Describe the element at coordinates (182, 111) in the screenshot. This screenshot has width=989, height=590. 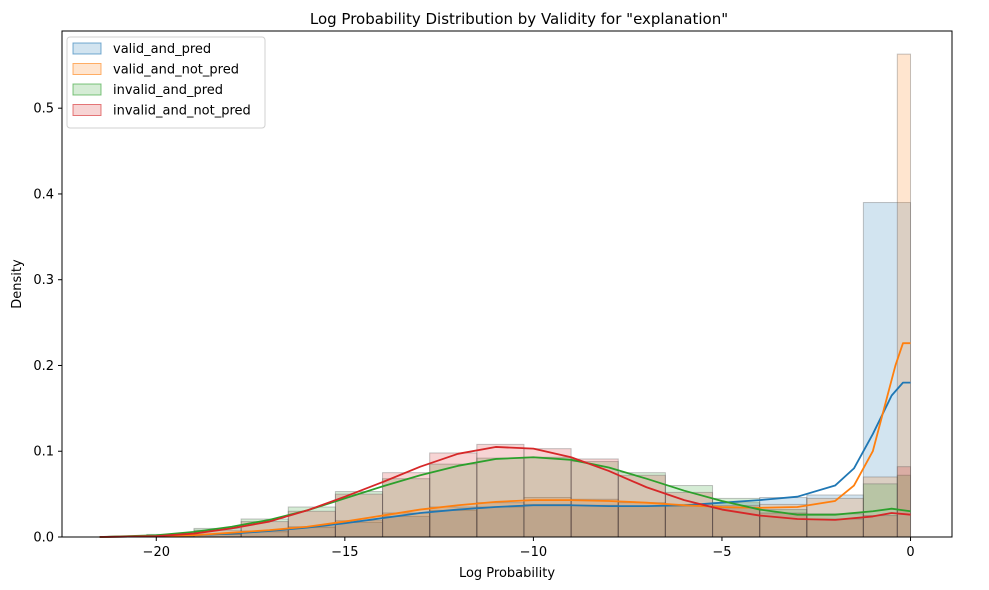
I see `legend-label-invalid_and_not_pred: invalid_and_not_pred` at that location.